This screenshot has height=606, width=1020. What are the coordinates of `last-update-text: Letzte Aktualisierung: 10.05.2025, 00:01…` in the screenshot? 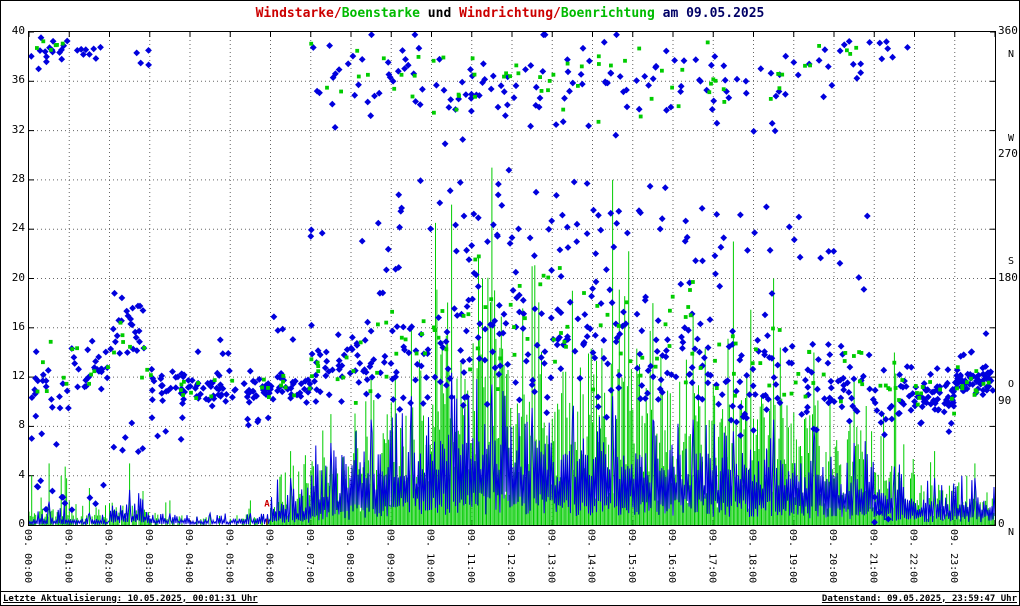 It's located at (130, 598).